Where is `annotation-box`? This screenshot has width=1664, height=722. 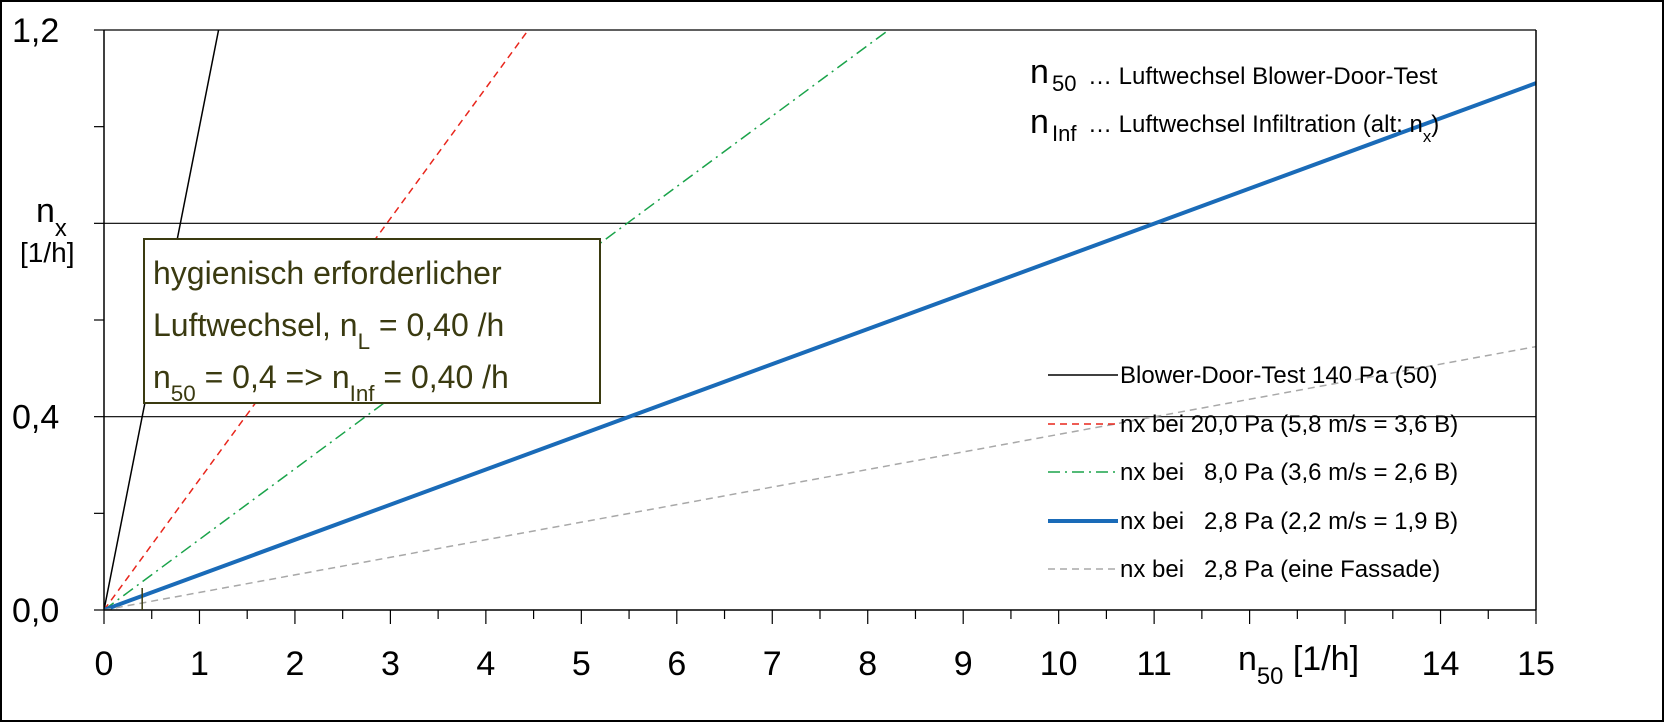
annotation-box is located at coordinates (372, 321).